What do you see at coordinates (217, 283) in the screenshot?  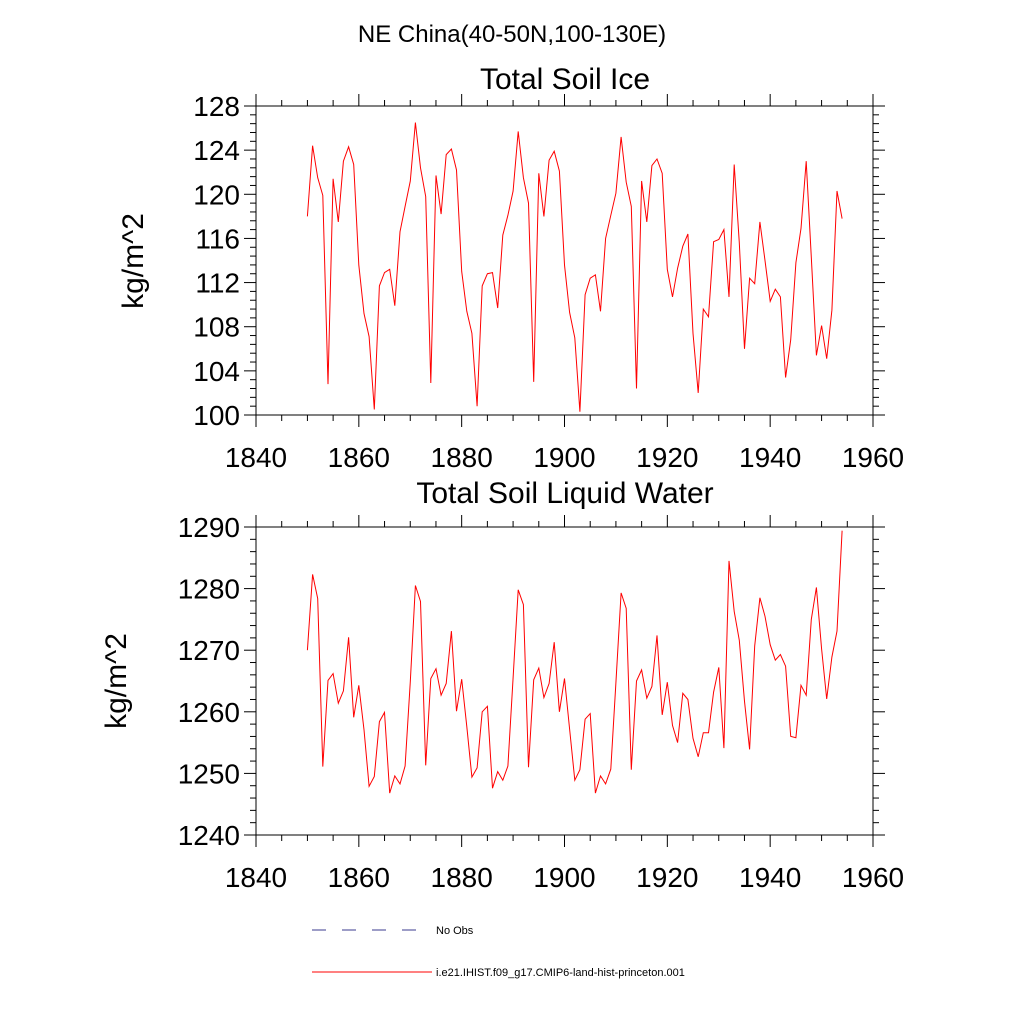 I see `y-tick-label: 112` at bounding box center [217, 283].